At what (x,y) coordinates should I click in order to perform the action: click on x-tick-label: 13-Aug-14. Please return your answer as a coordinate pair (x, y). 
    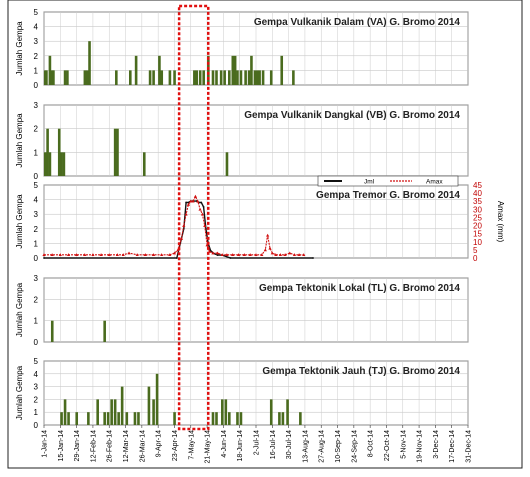
    Looking at the image, I should click on (305, 446).